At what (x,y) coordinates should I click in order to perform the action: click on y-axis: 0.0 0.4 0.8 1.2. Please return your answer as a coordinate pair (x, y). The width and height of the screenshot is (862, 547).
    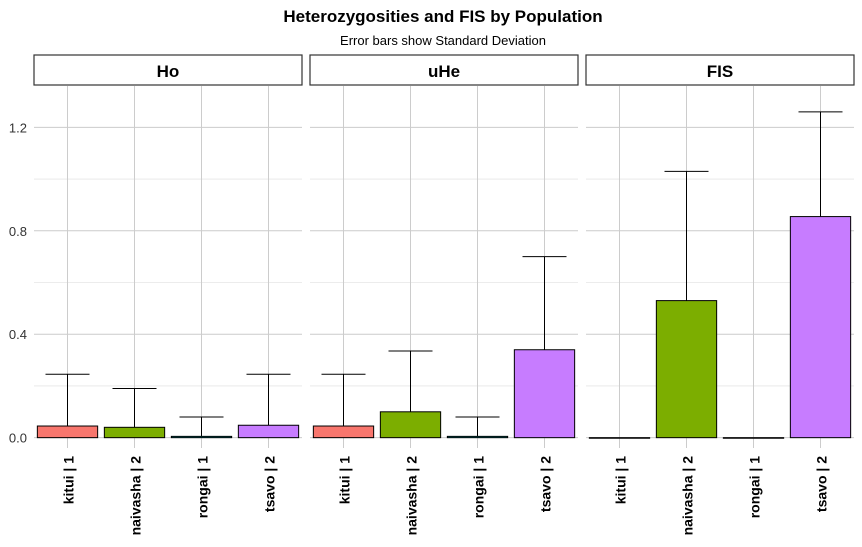
    Looking at the image, I should click on (18, 282).